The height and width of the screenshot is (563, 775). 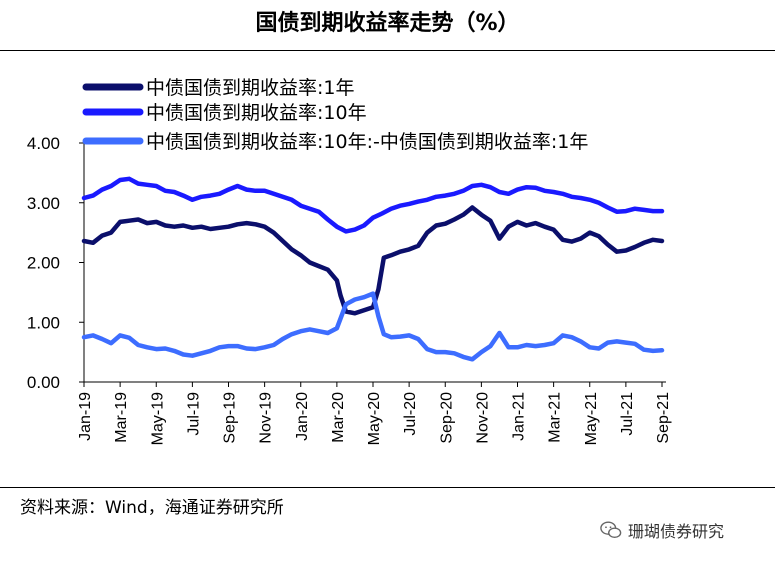 I want to click on x-tick-label: Jan-21, so click(x=519, y=416).